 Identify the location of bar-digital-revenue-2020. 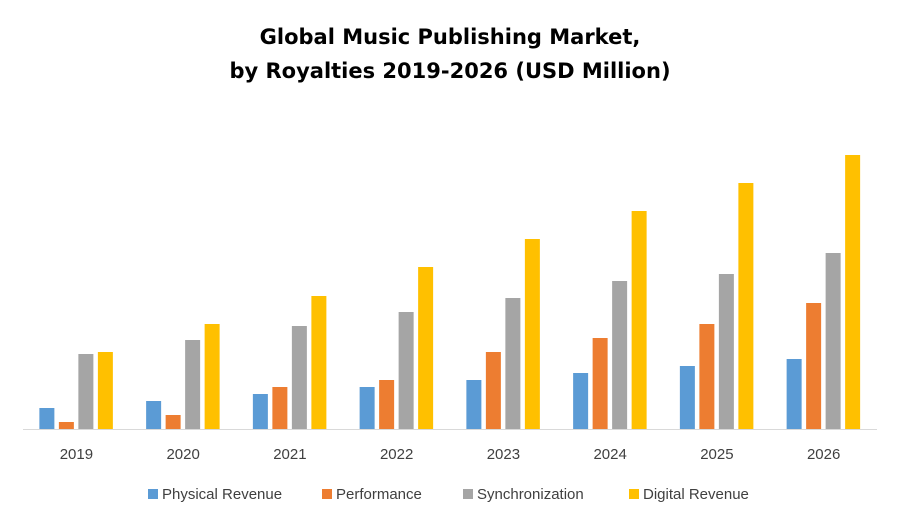
(212, 376).